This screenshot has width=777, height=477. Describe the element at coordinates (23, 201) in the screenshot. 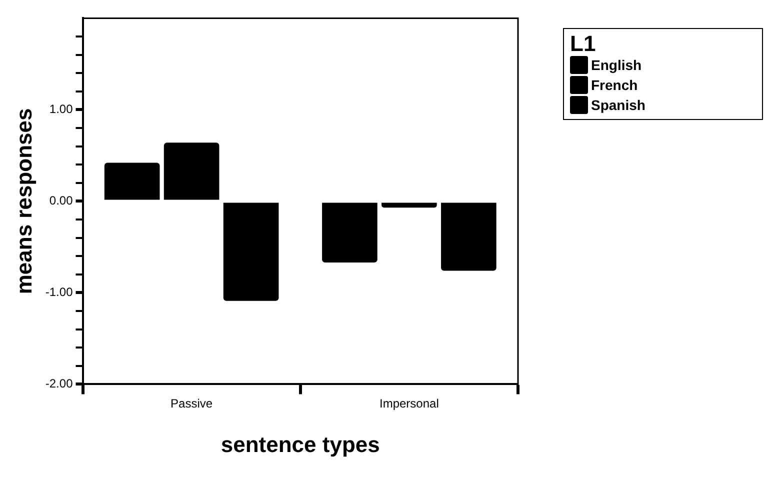

I see `y-axis-title: means responses` at that location.